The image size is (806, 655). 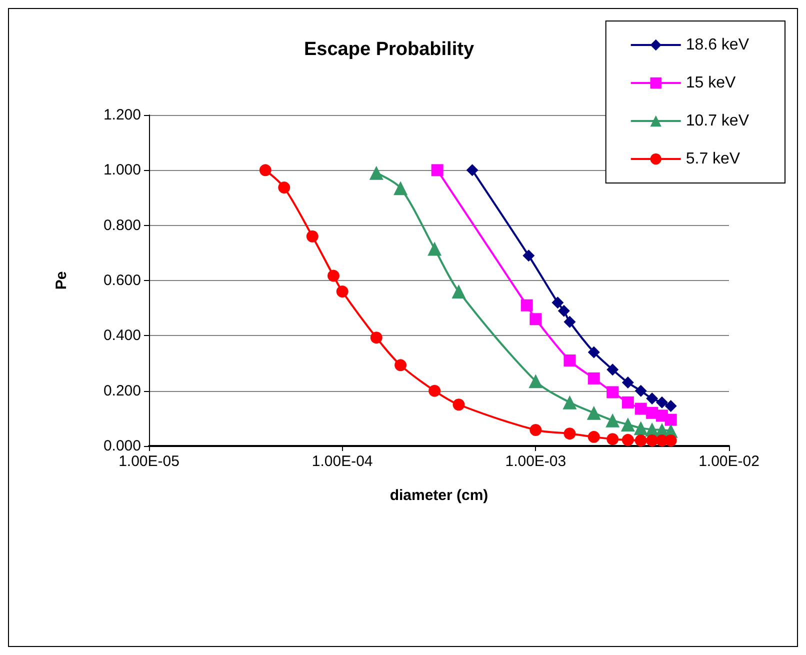 I want to click on x-tick-label: 1.00E-05, so click(x=149, y=461).